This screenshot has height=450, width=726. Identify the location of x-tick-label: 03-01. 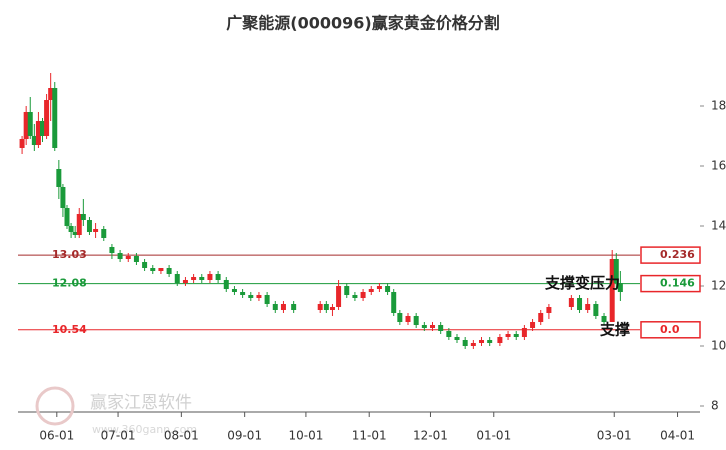
(614, 436).